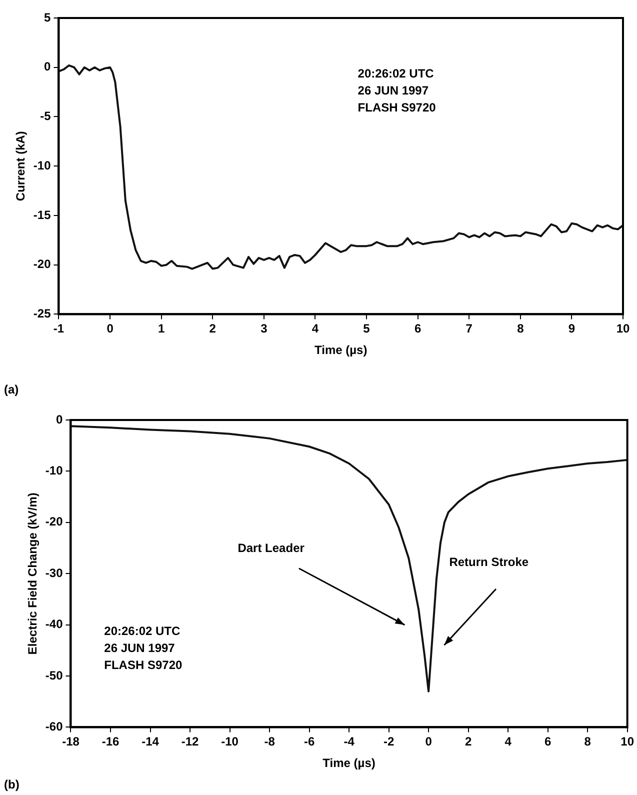  Describe the element at coordinates (21, 166) in the screenshot. I see `y-axis-title: Current (kA)` at that location.